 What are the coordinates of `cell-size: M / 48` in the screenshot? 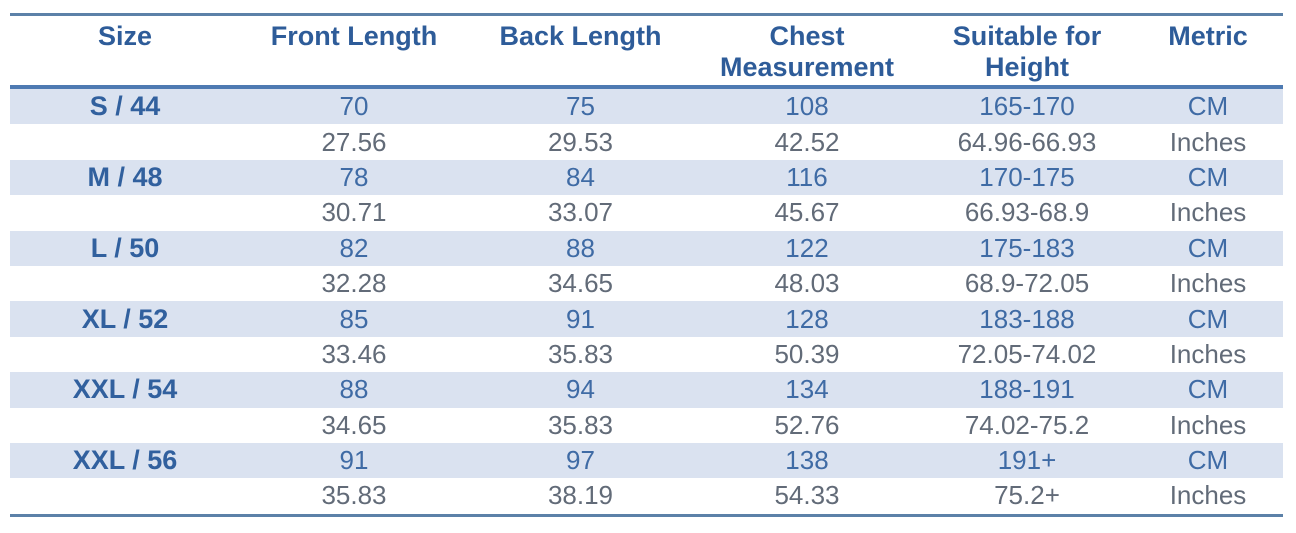 It's located at (125, 176).